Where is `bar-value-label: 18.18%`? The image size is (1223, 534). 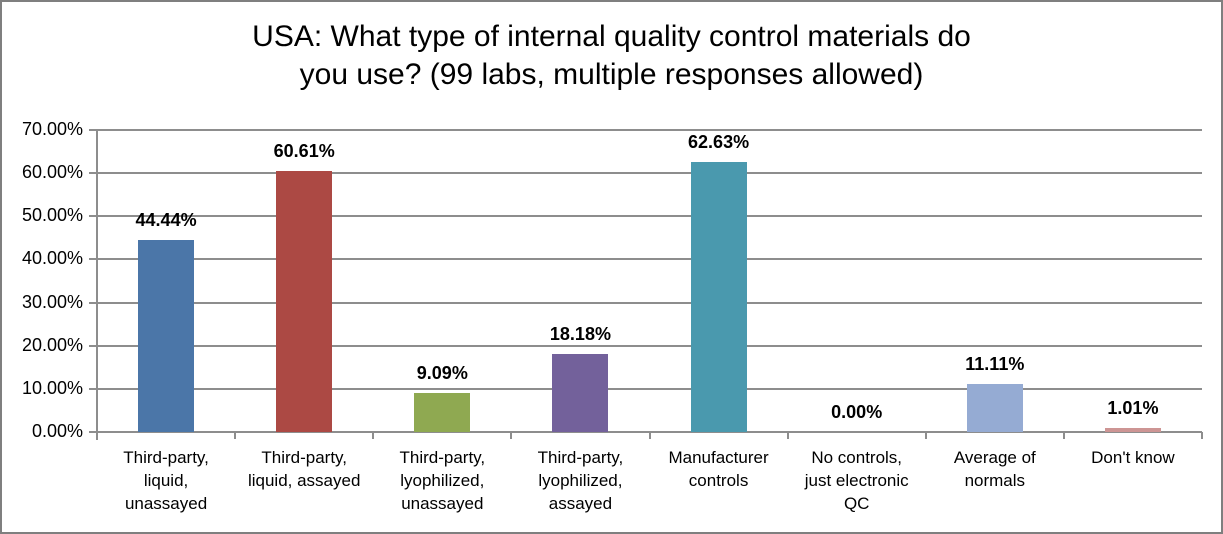 bar-value-label: 18.18% is located at coordinates (580, 333).